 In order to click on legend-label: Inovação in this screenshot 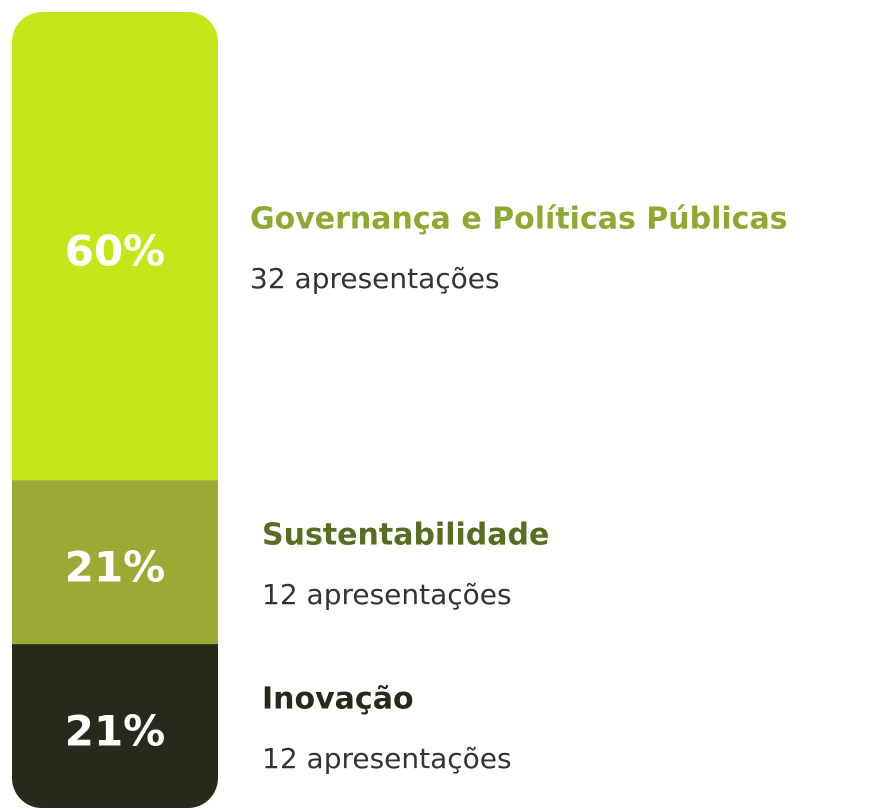, I will do `click(338, 699)`.